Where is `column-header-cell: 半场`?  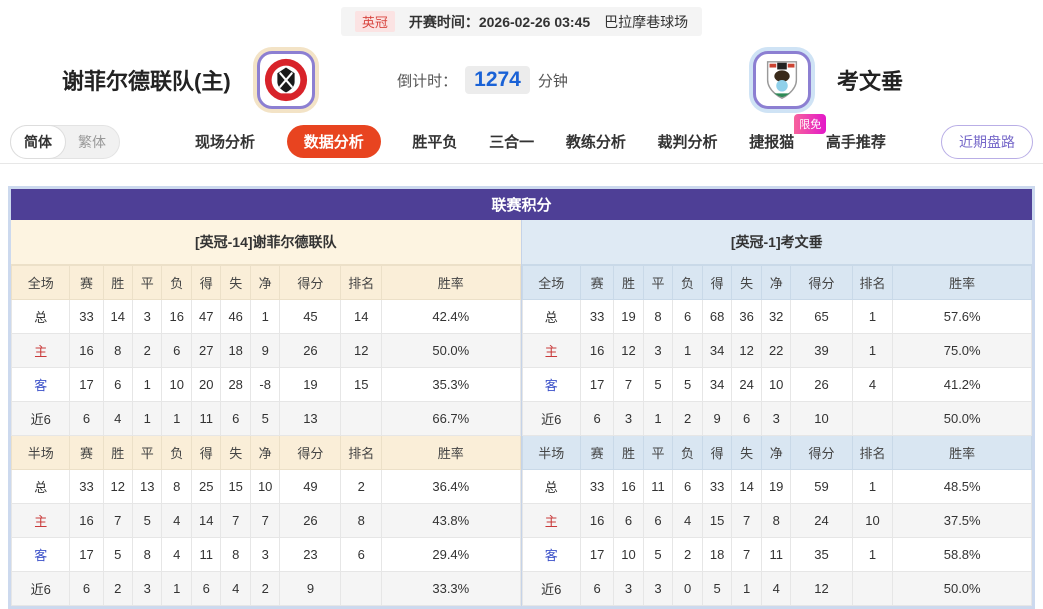
column-header-cell: 半场 is located at coordinates (551, 452).